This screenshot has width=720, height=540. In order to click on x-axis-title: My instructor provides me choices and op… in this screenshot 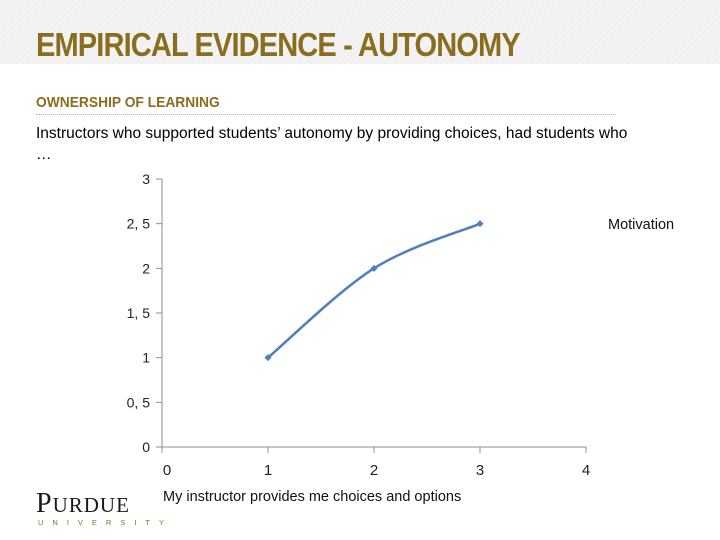, I will do `click(312, 497)`.